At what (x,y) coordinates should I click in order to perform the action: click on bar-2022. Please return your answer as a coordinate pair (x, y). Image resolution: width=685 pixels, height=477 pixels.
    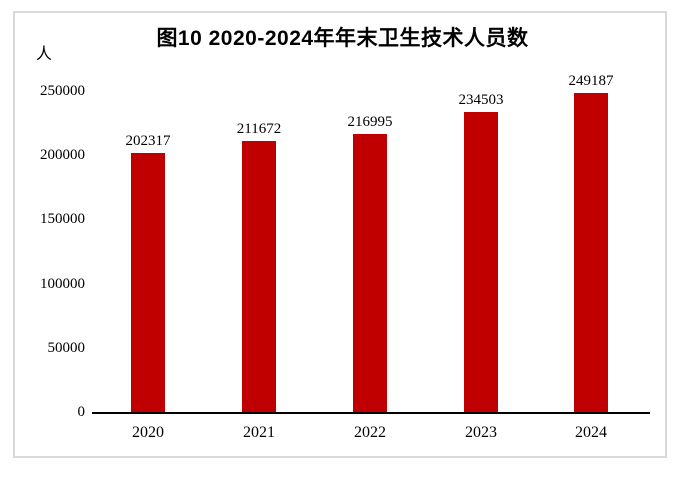
    Looking at the image, I should click on (370, 273).